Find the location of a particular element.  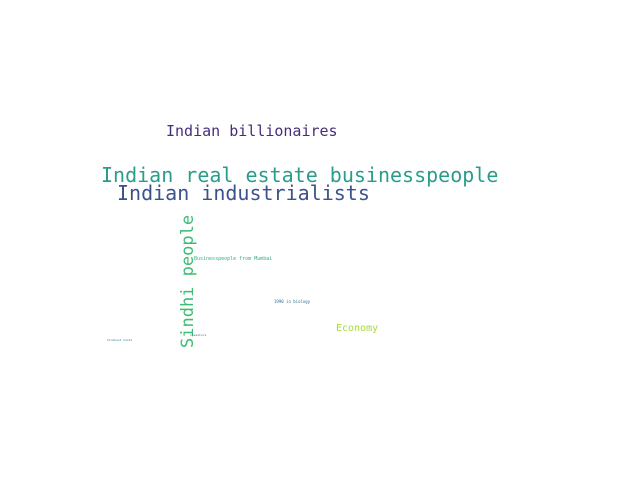

word-sindhi-people: Sindhi people is located at coordinates (188, 281).